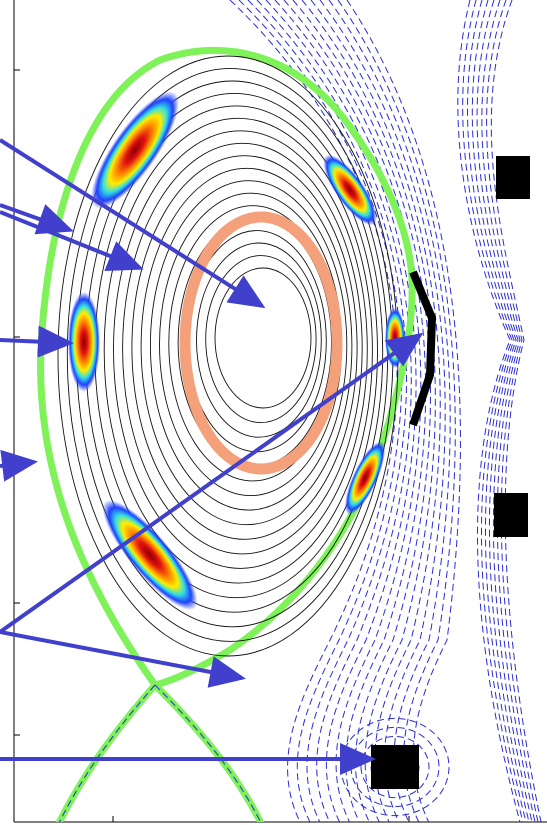 Image resolution: width=547 pixels, height=825 pixels. I want to click on separatrix-dash-leg-right, so click(208, 753).